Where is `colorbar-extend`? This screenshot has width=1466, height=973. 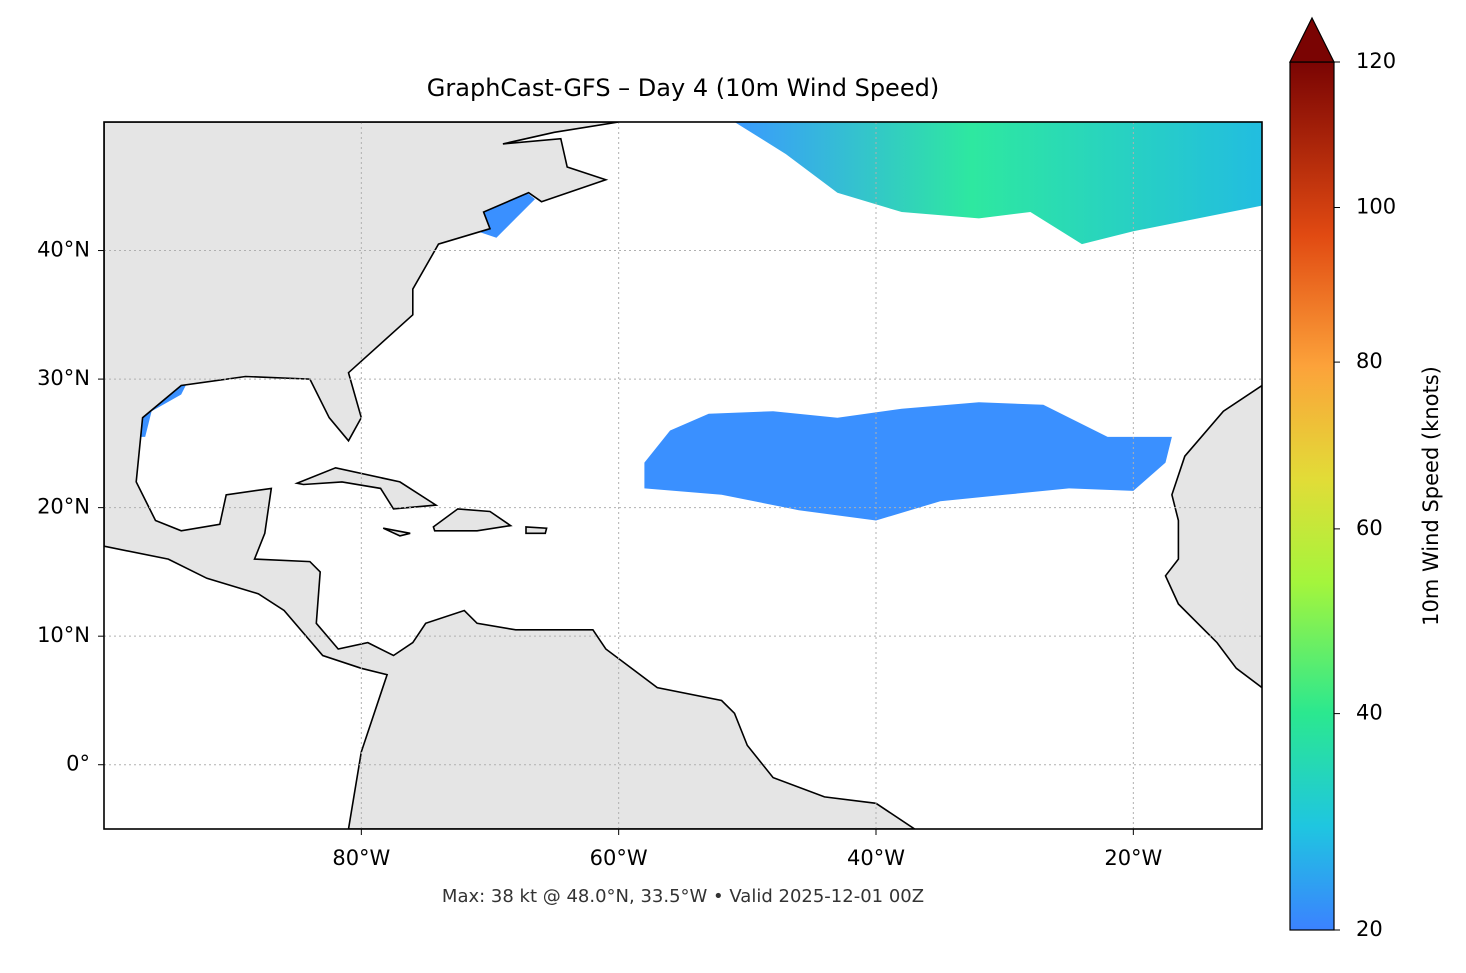
colorbar-extend is located at coordinates (1312, 39).